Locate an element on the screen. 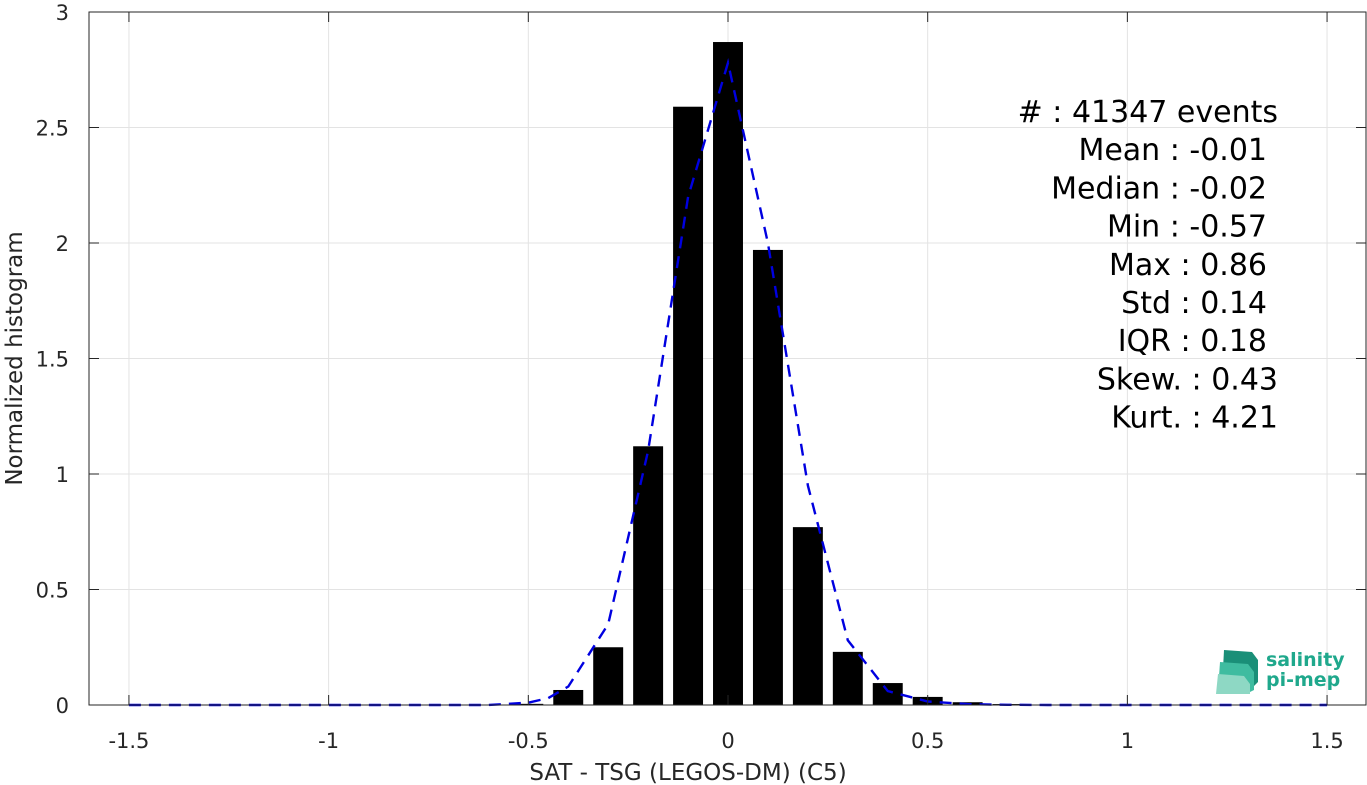 Image resolution: width=1367 pixels, height=785 pixels. logo-icon is located at coordinates (1237, 672).